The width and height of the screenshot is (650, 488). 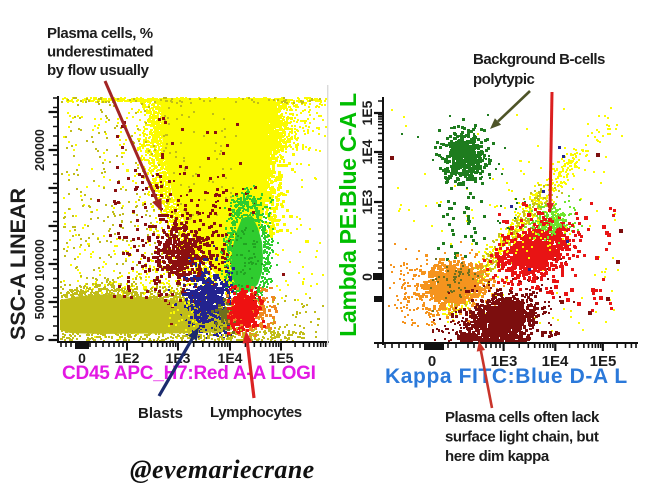 I want to click on svg-text: Kappa FITC:Blue D-A L, so click(x=506, y=376).